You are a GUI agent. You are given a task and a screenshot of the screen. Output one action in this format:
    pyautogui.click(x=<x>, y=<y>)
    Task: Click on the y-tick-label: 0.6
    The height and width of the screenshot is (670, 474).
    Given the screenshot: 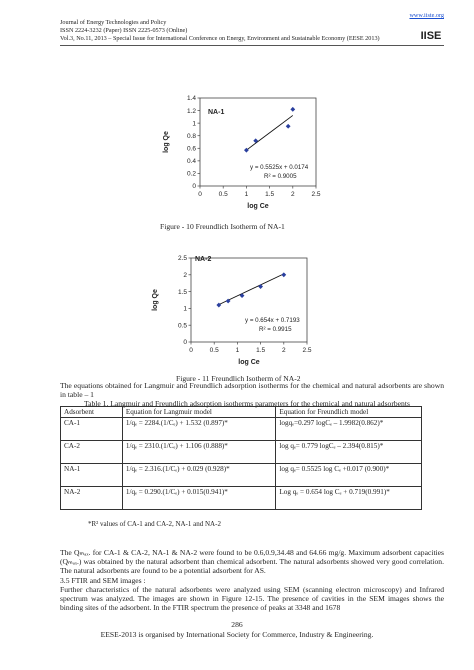 What is the action you would take?
    pyautogui.click(x=191, y=148)
    